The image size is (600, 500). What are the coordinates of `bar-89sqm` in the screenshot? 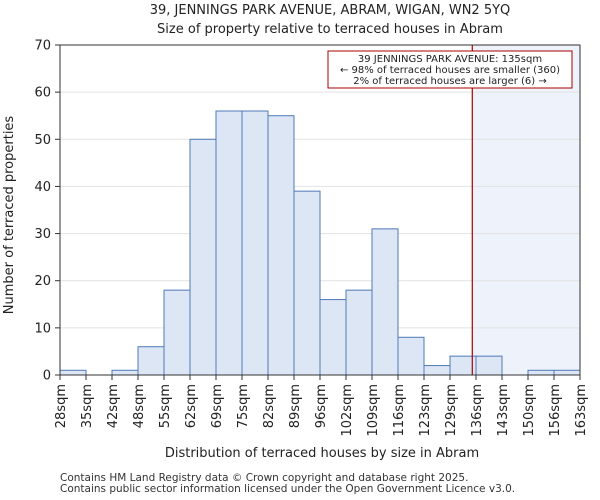 It's located at (307, 283).